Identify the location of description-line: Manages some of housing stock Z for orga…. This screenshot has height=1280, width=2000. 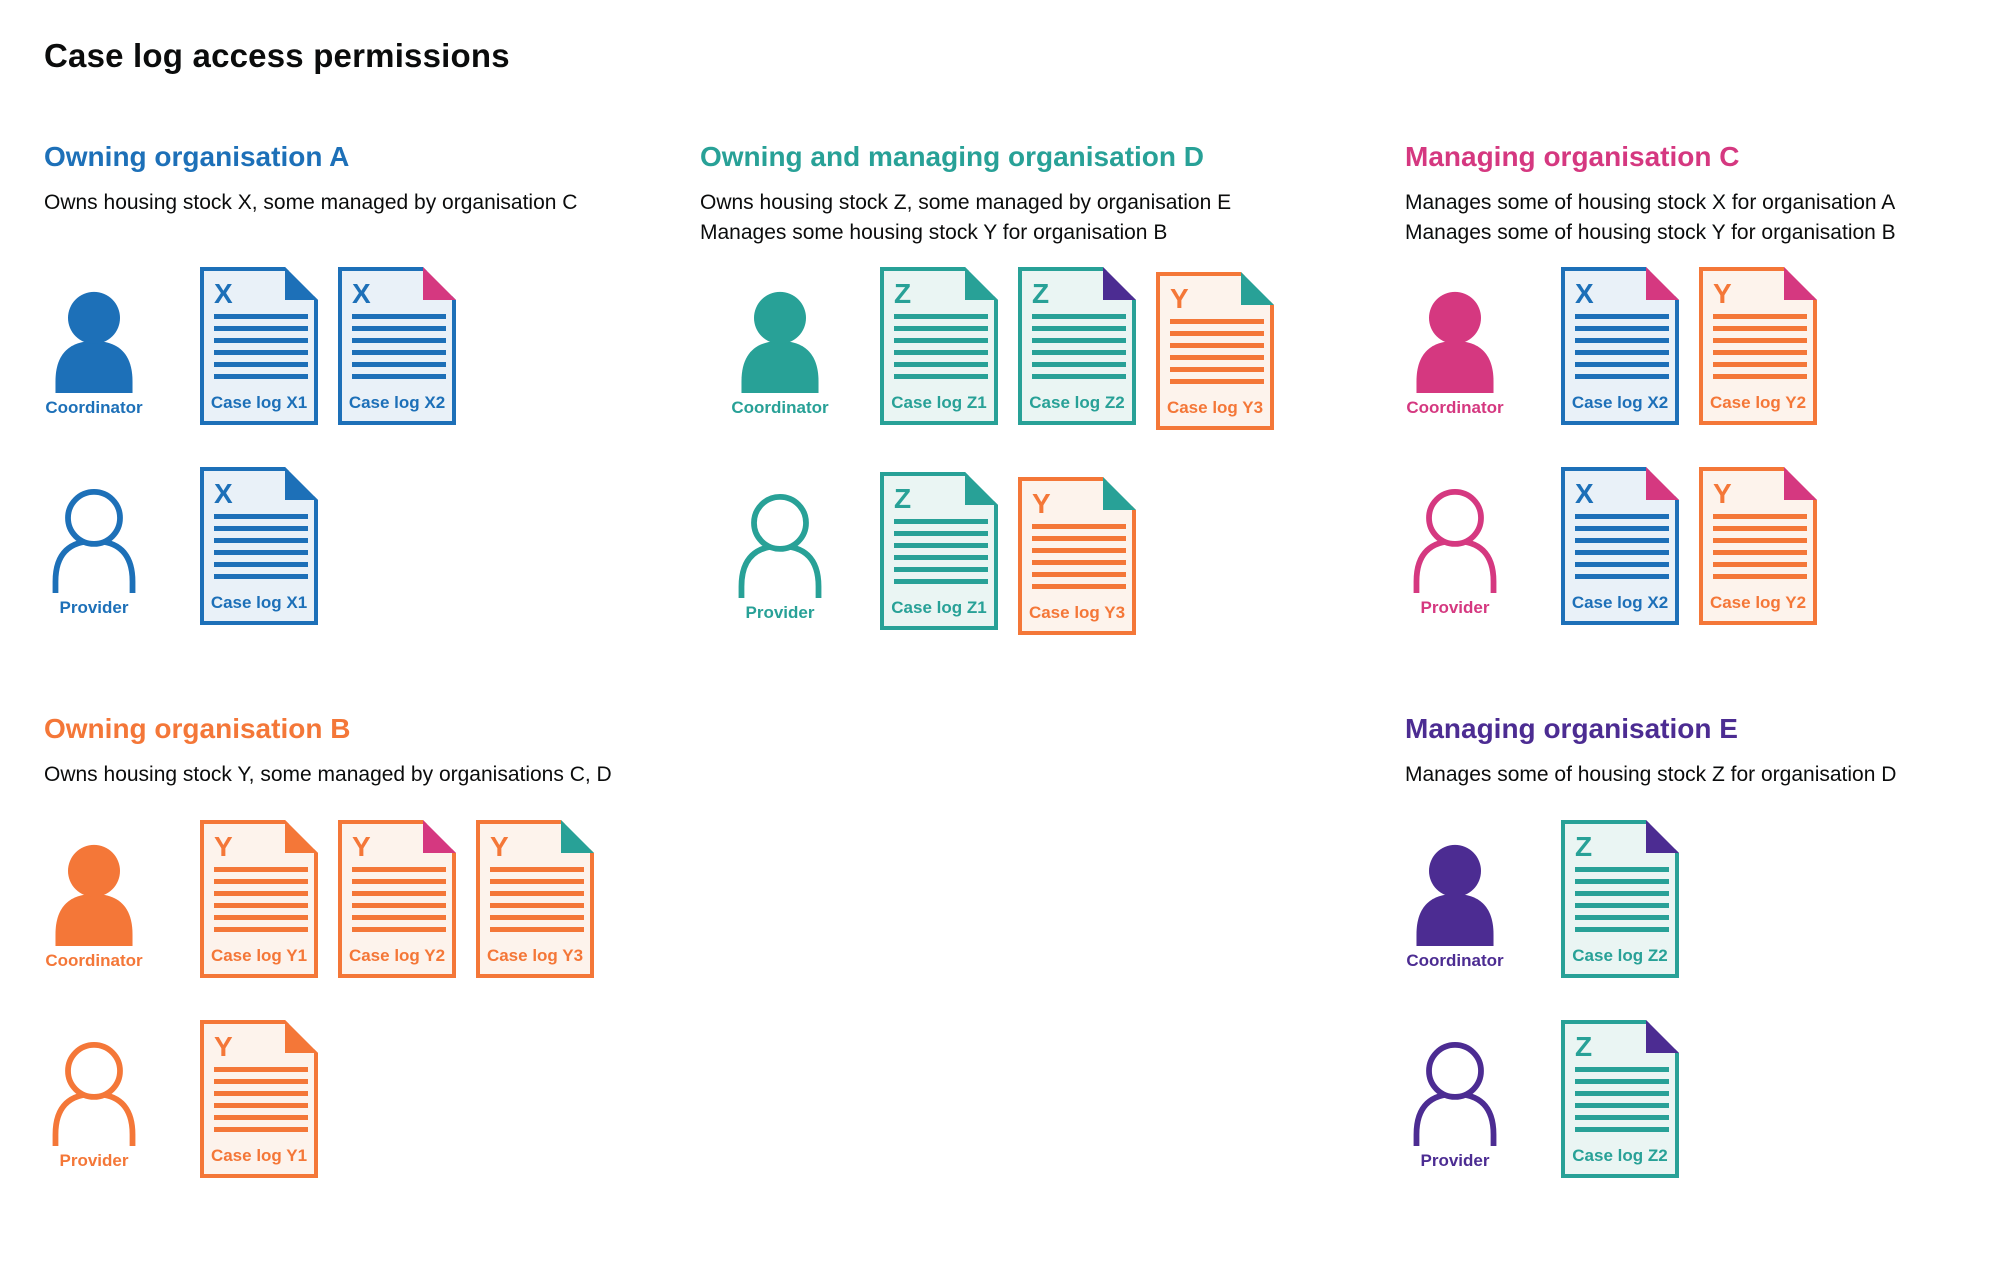
(1651, 774).